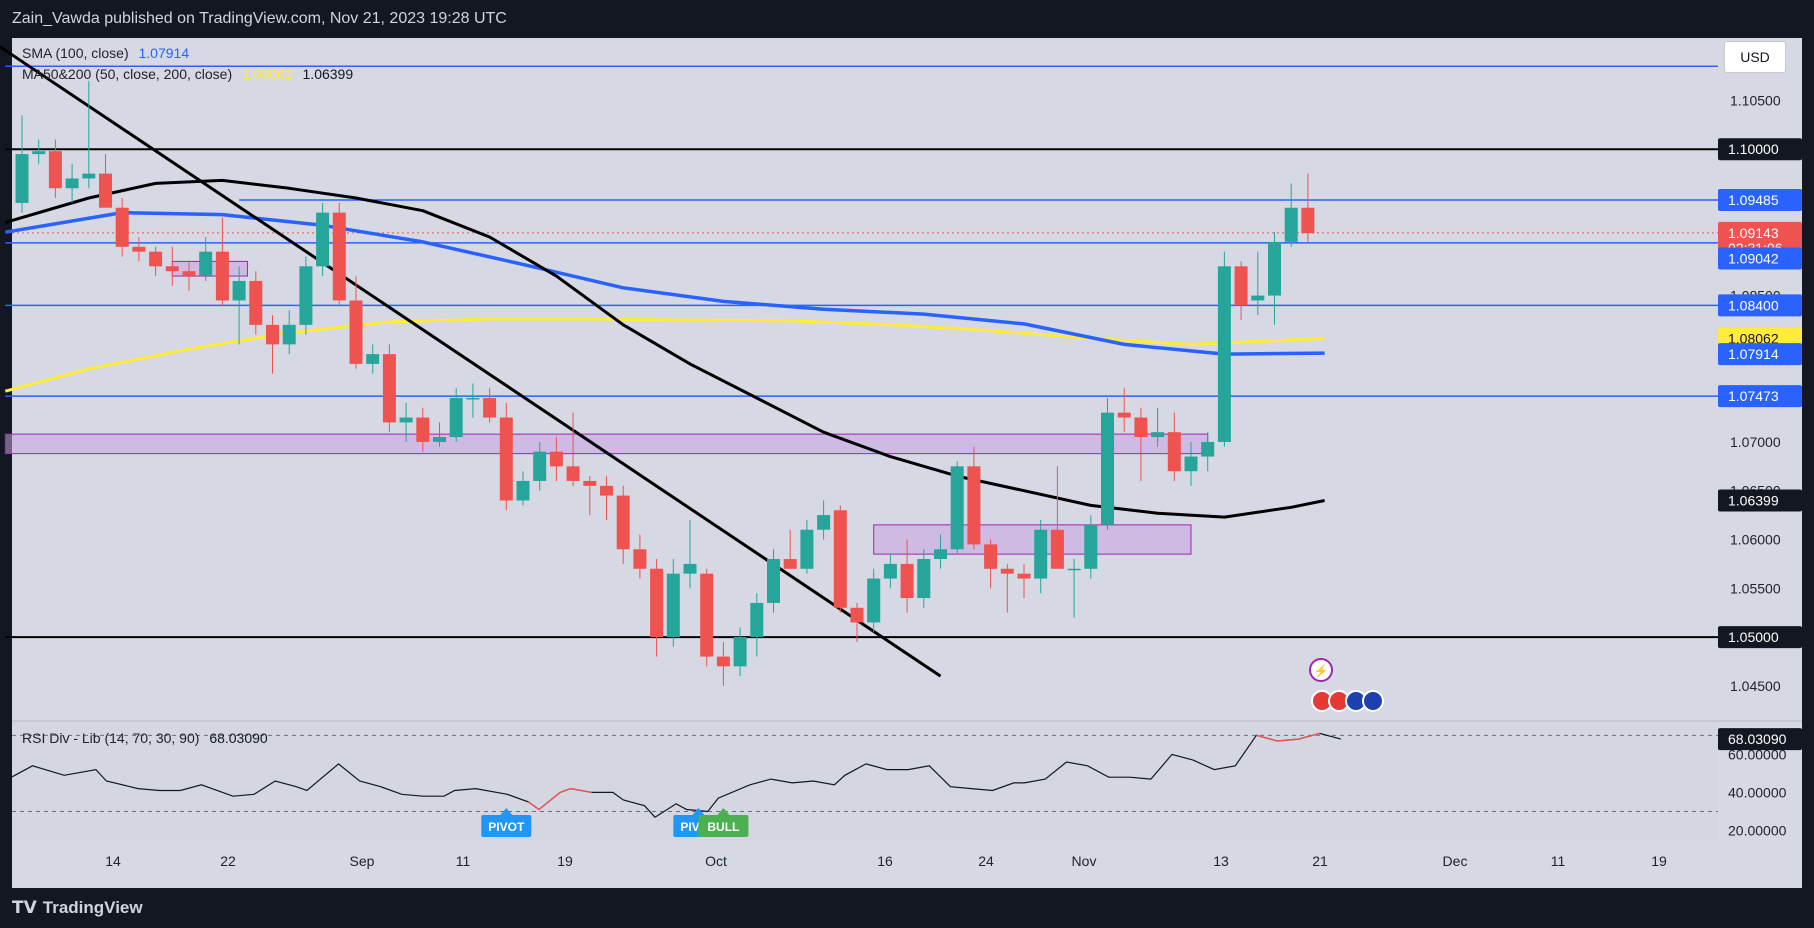 Image resolution: width=1814 pixels, height=928 pixels. I want to click on rsi-marker-pivot, so click(506, 826).